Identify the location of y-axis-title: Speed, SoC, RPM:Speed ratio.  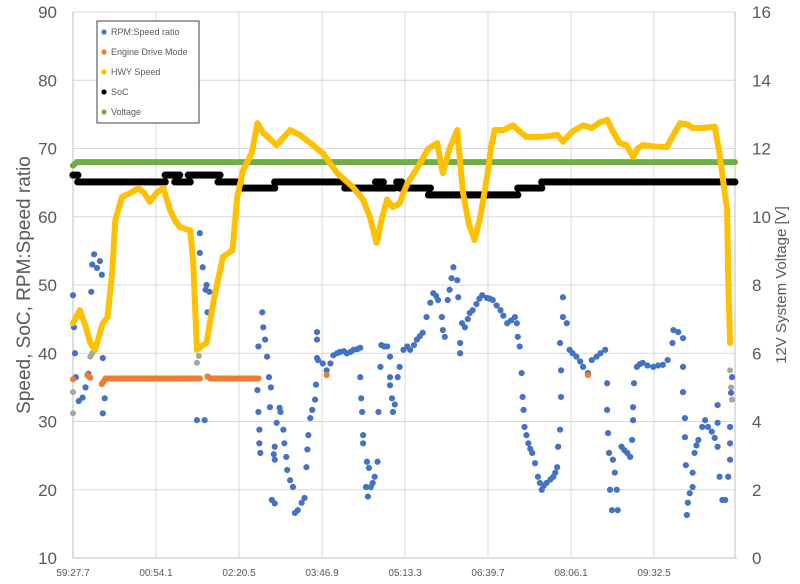
(24, 285).